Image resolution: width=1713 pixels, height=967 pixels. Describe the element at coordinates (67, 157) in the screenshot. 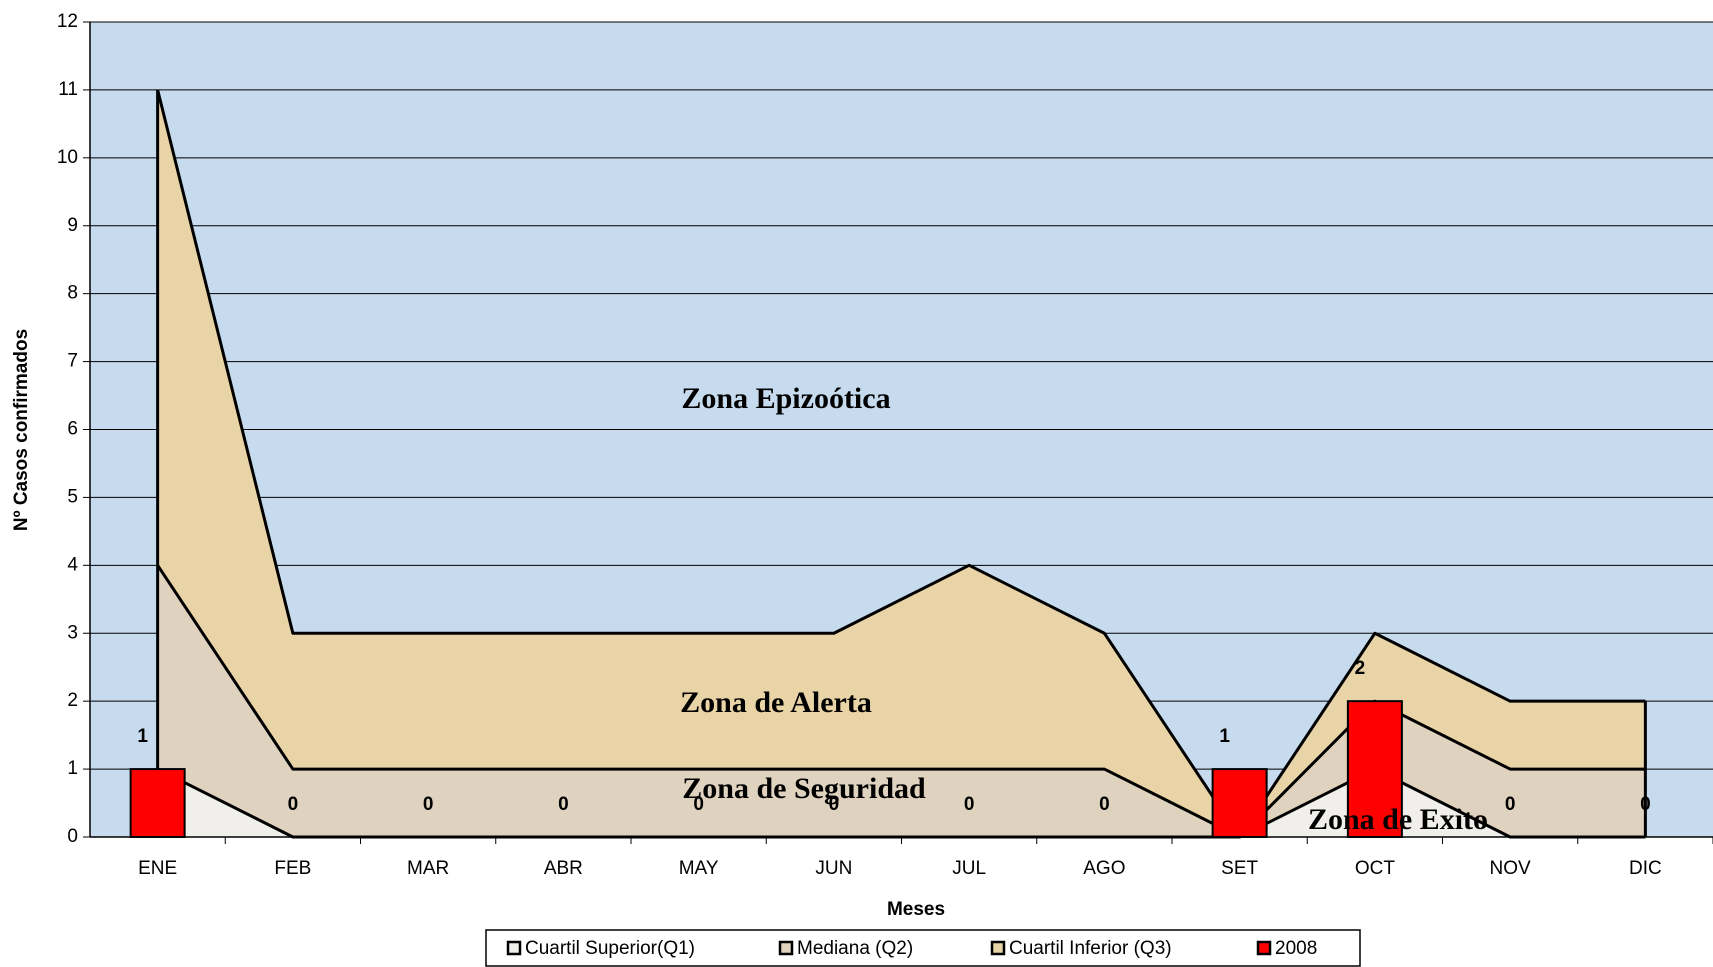

I see `y-tick-label: 10` at that location.